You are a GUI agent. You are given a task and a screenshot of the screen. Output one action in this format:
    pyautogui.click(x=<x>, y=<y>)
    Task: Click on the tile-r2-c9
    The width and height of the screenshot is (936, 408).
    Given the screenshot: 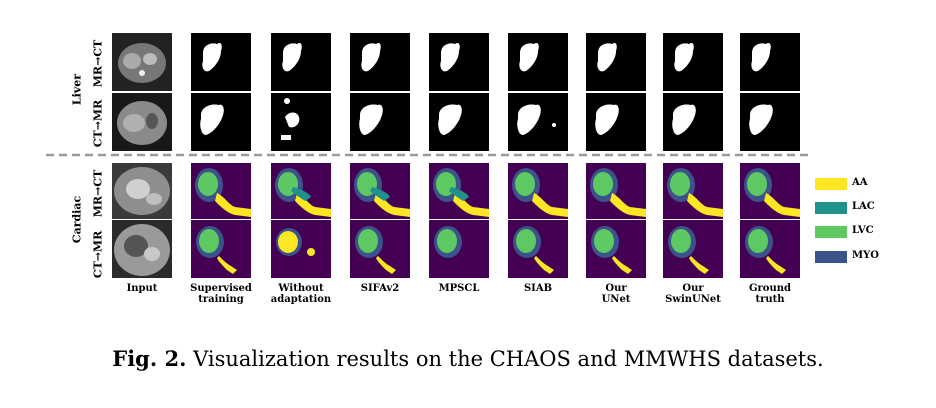 What is the action you would take?
    pyautogui.click(x=770, y=122)
    